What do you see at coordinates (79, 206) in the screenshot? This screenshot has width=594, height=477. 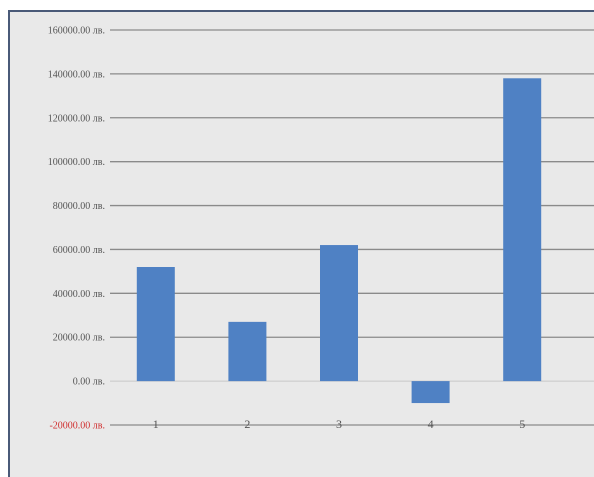 I see `y-tick-label: 80000.00 лв.` at bounding box center [79, 206].